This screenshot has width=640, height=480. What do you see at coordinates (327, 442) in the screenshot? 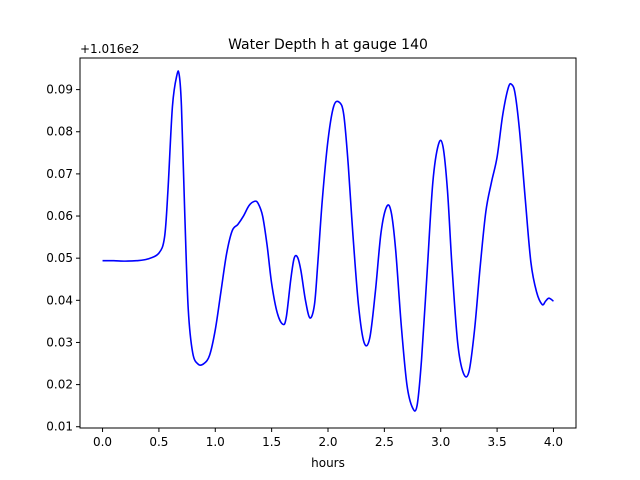
I see `x-tick-label: 2.0` at bounding box center [327, 442].